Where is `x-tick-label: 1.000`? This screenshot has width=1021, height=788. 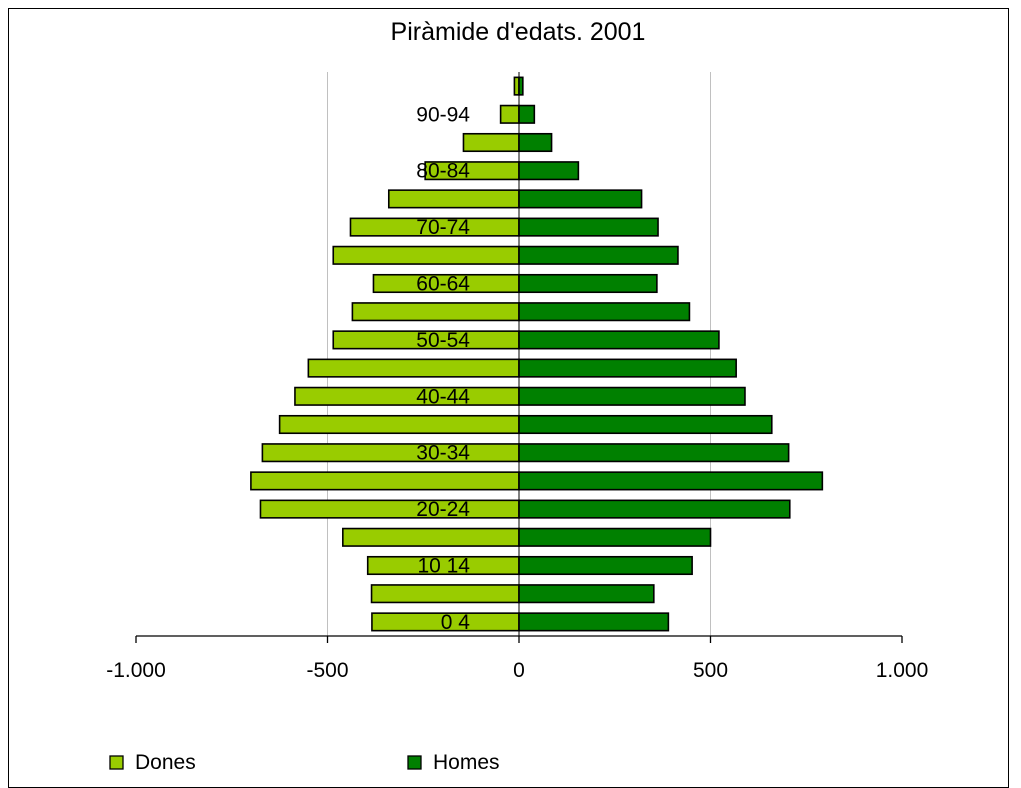 x-tick-label: 1.000 is located at coordinates (902, 670).